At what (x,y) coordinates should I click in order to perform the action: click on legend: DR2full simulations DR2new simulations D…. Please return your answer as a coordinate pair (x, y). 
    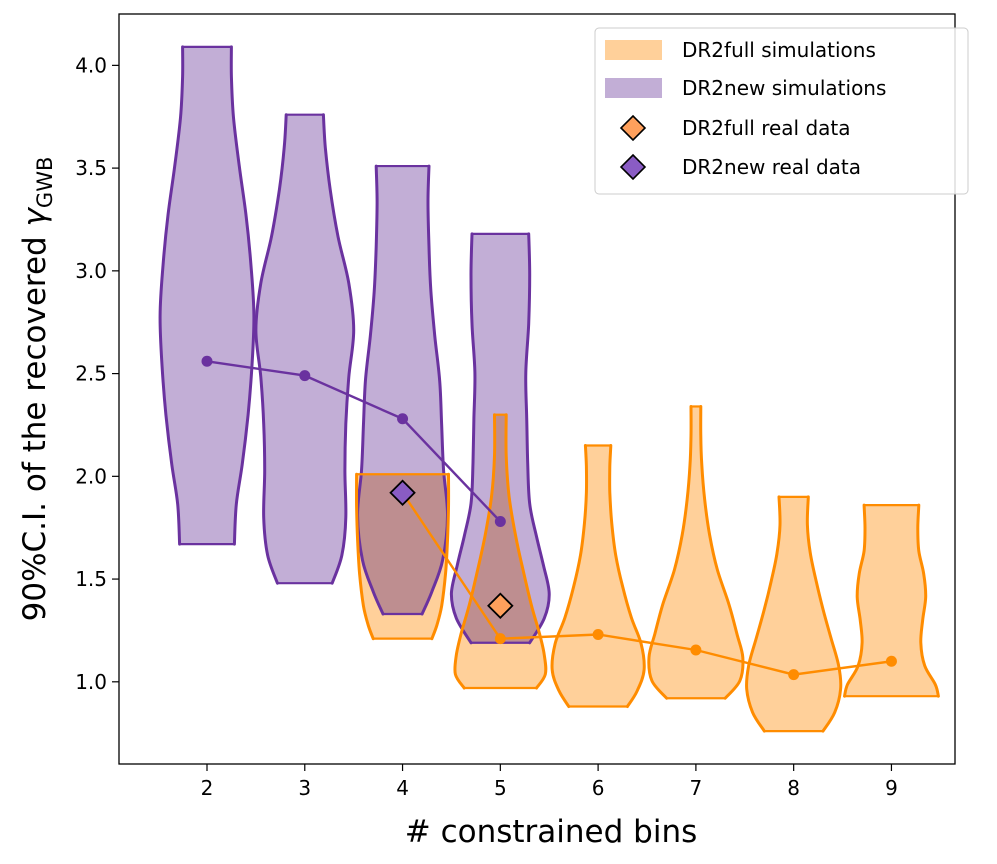
    Looking at the image, I should click on (781, 111).